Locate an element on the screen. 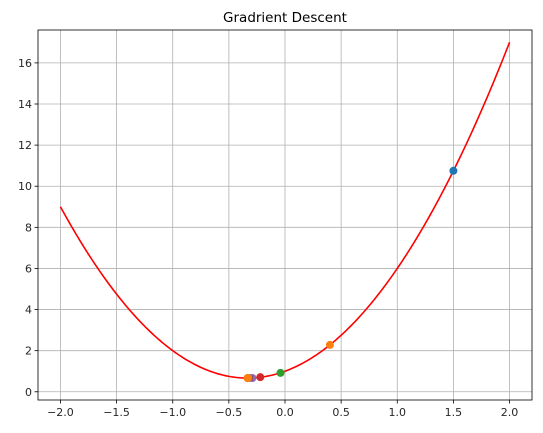  y-tick-label: 12 is located at coordinates (25, 145).